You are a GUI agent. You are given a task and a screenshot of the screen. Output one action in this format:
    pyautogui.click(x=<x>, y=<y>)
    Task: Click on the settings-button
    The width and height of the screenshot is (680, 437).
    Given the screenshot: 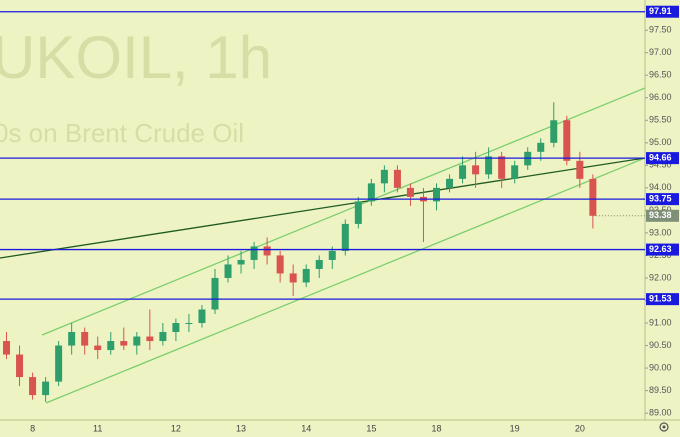 What is the action you would take?
    pyautogui.click(x=664, y=427)
    